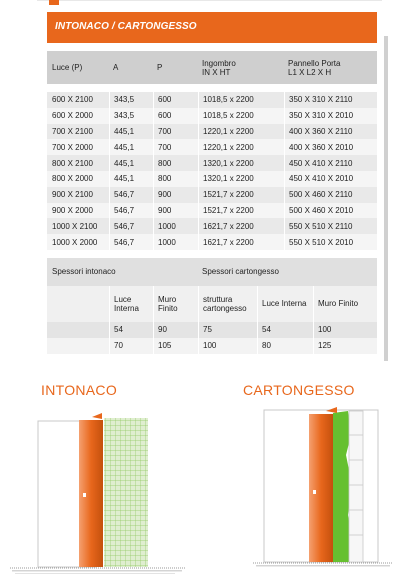  What do you see at coordinates (330, 163) in the screenshot?
I see `table-cell: 450 X 410 X 2110` at bounding box center [330, 163].